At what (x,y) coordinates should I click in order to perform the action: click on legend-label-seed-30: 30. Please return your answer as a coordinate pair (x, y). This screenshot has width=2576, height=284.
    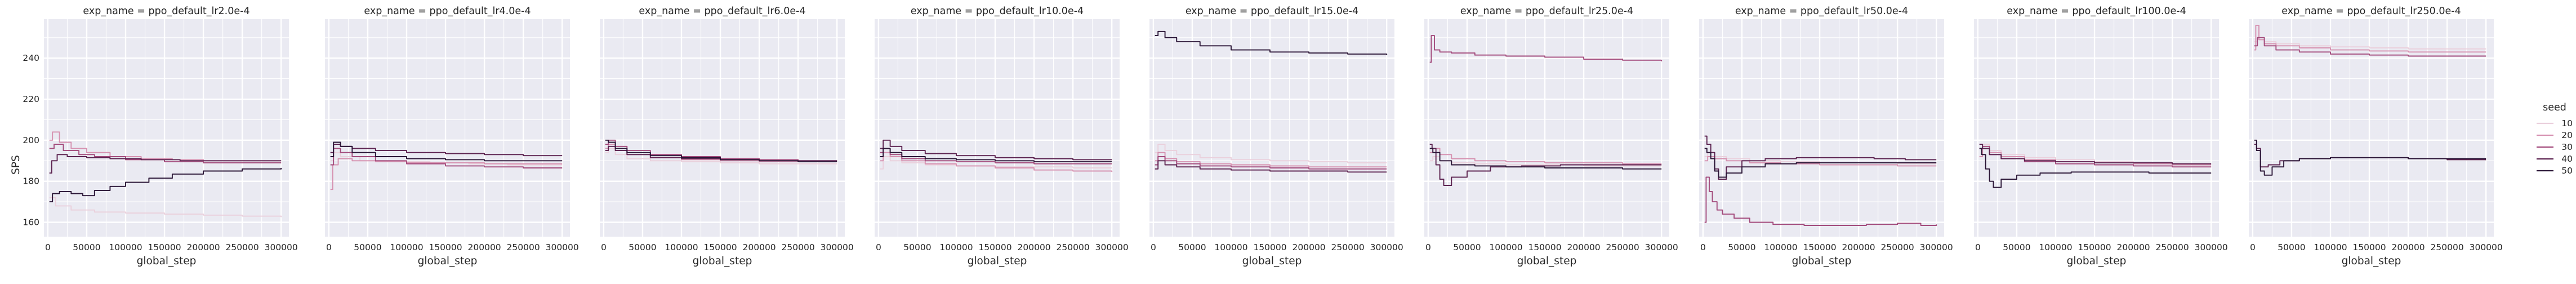
    Looking at the image, I should click on (2567, 147).